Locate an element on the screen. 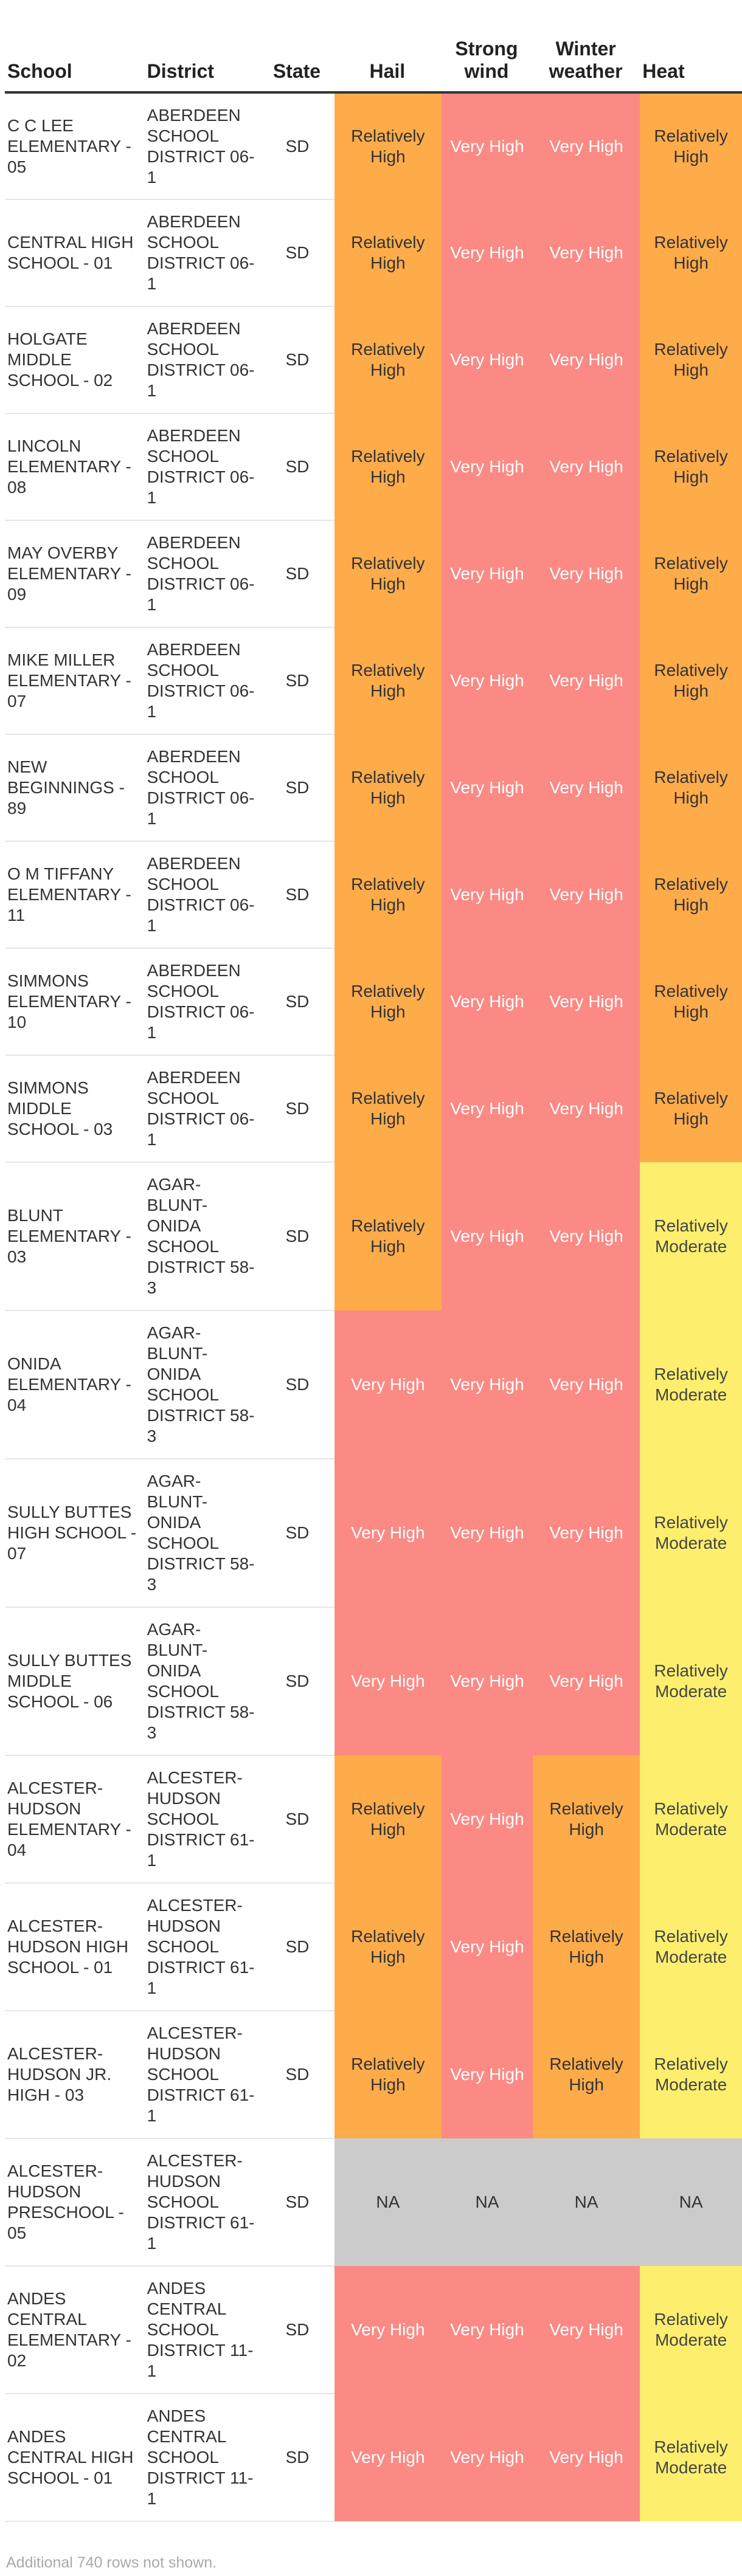  school-cell: NEW BEGINNINGS - 89 is located at coordinates (75, 788).